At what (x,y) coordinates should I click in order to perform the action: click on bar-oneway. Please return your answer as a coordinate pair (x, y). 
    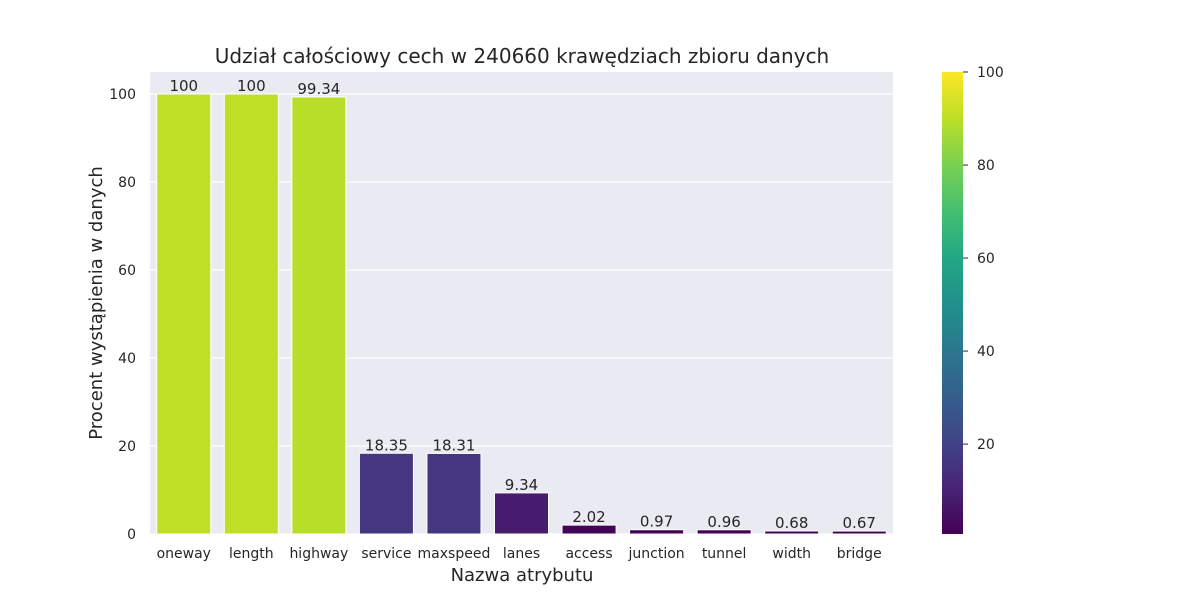
    Looking at the image, I should click on (184, 314).